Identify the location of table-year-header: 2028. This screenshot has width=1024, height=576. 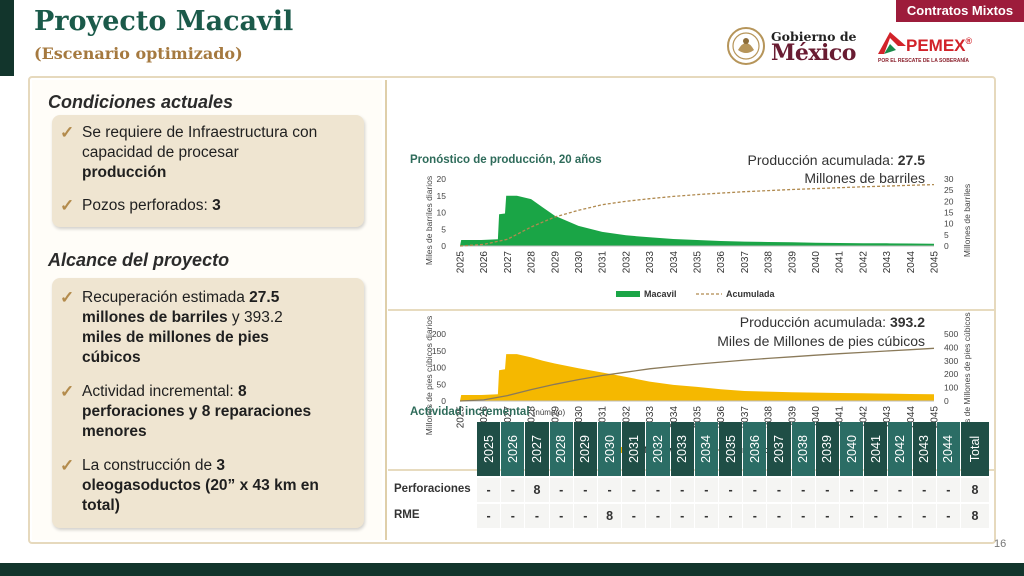
(561, 449).